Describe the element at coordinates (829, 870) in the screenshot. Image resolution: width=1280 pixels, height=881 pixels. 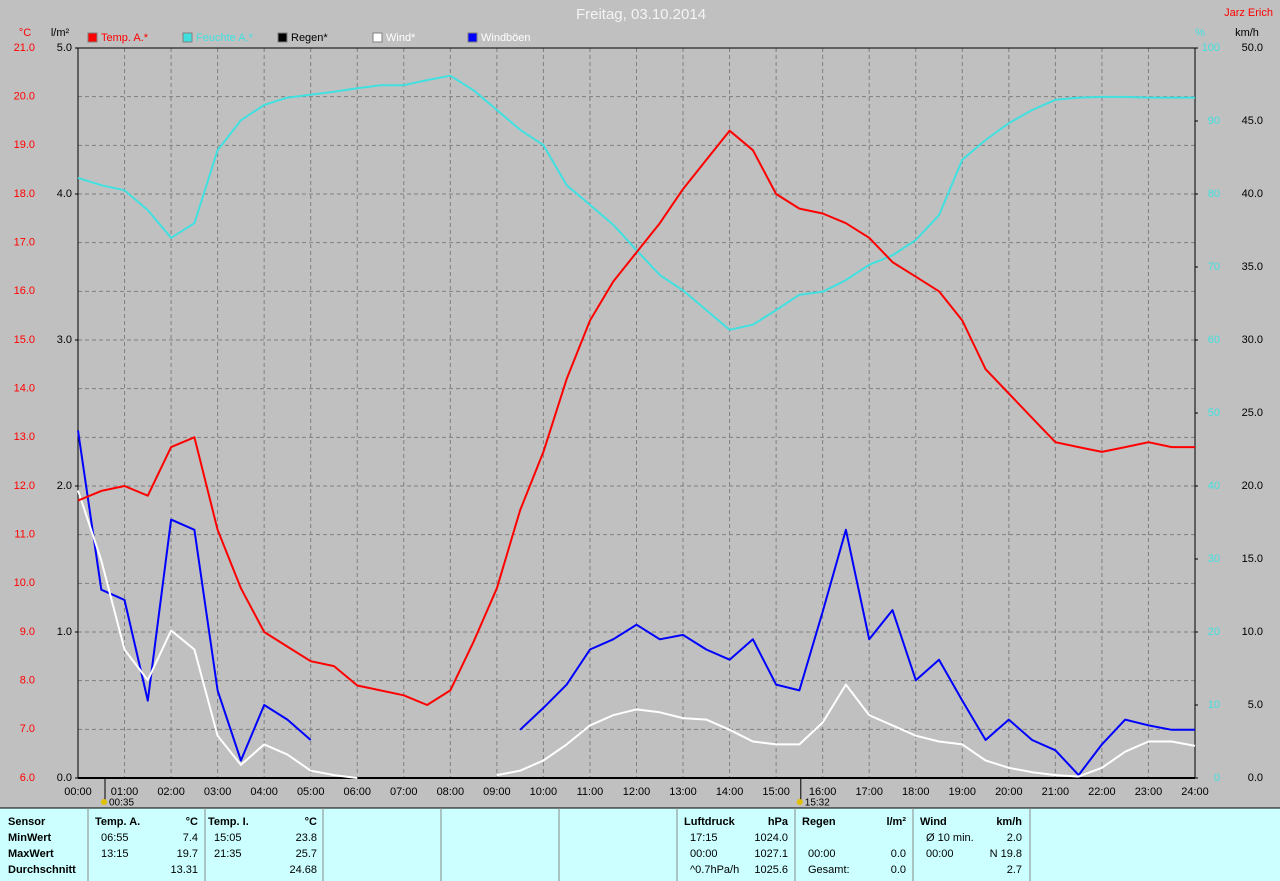
I see `stats-cell: Gesamt:` at that location.